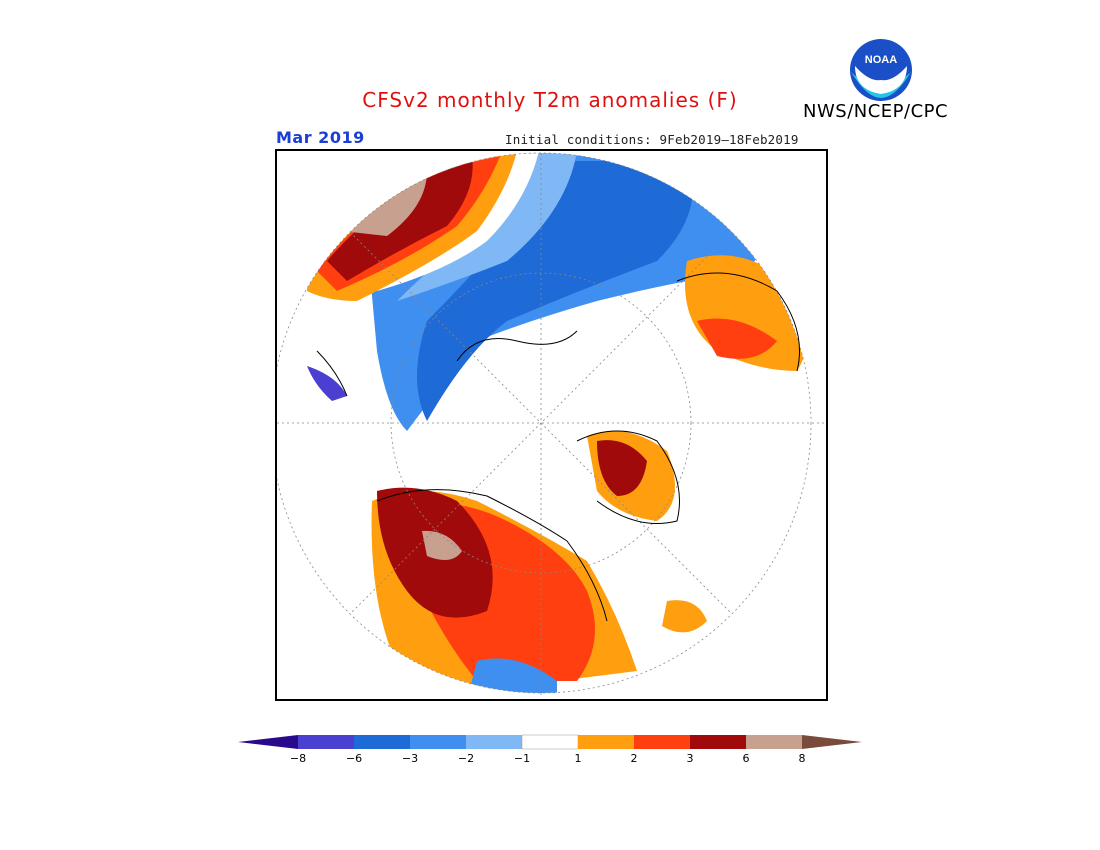  What do you see at coordinates (622, 468) in the screenshot?
I see `warm-region-greenland-dark` at bounding box center [622, 468].